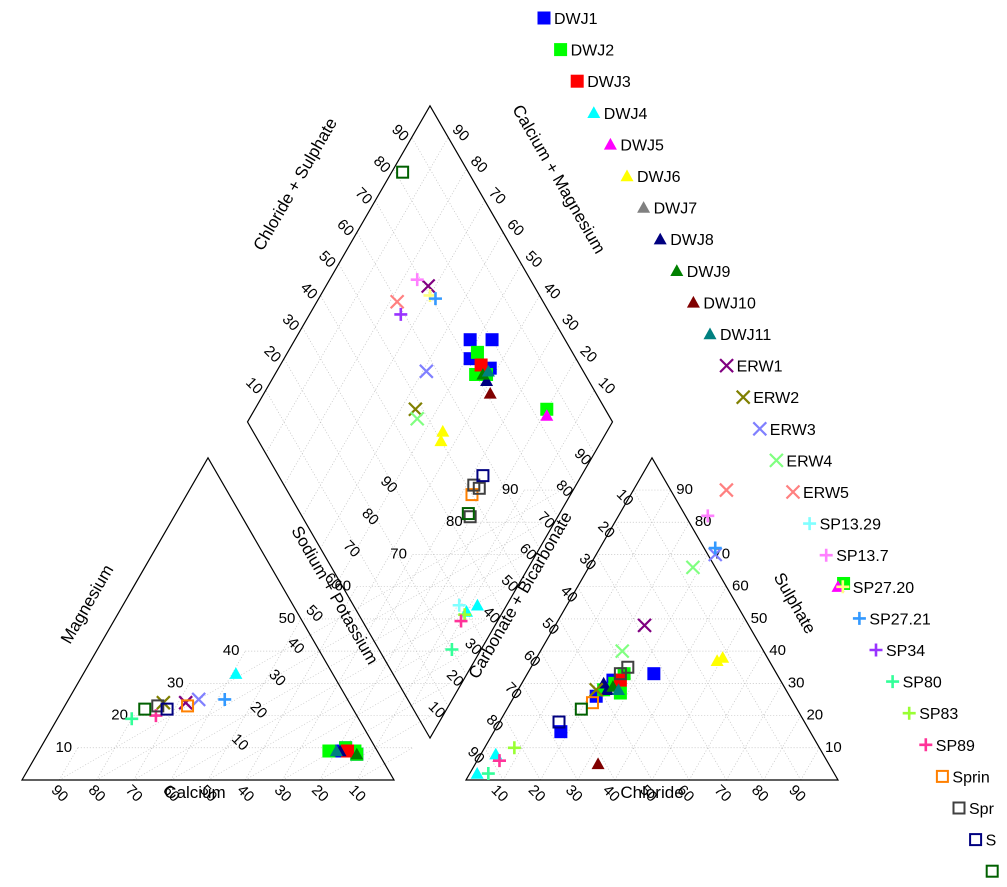 This screenshot has width=1007, height=887. Describe the element at coordinates (883, 588) in the screenshot. I see `legend-label: SP27.20` at that location.